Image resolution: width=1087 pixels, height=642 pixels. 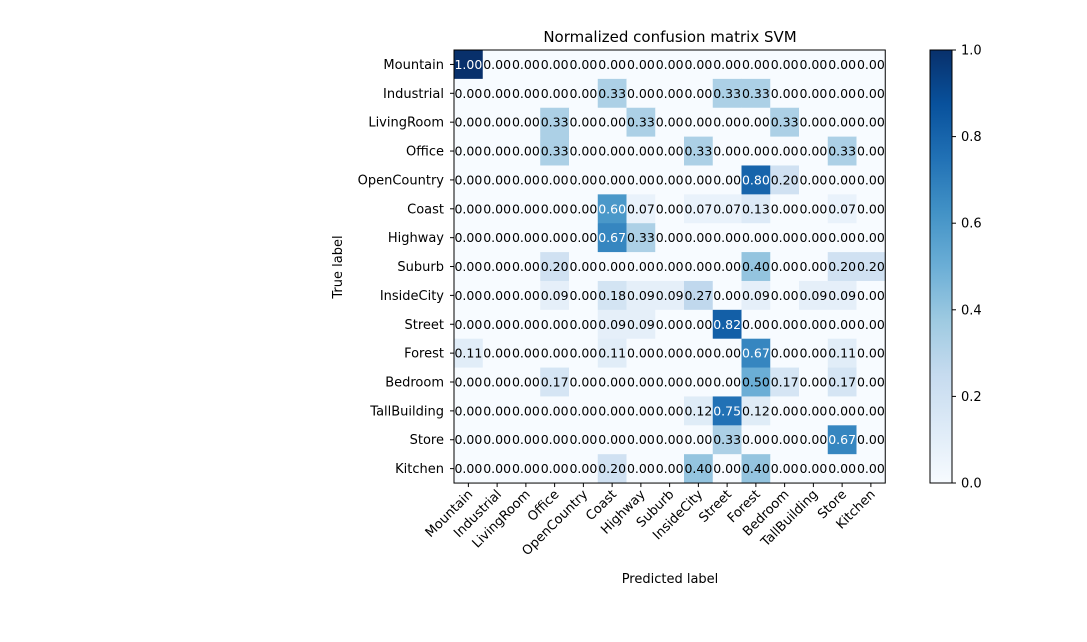 What do you see at coordinates (468, 64) in the screenshot?
I see `heatmap-cell-label: 1.00` at bounding box center [468, 64].